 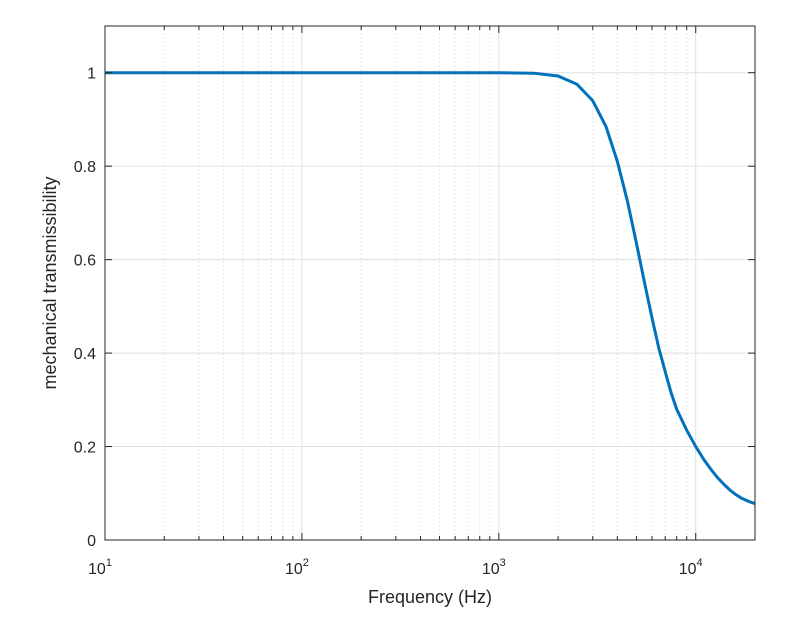 I want to click on y-tick-label: 0.6, so click(x=85, y=261).